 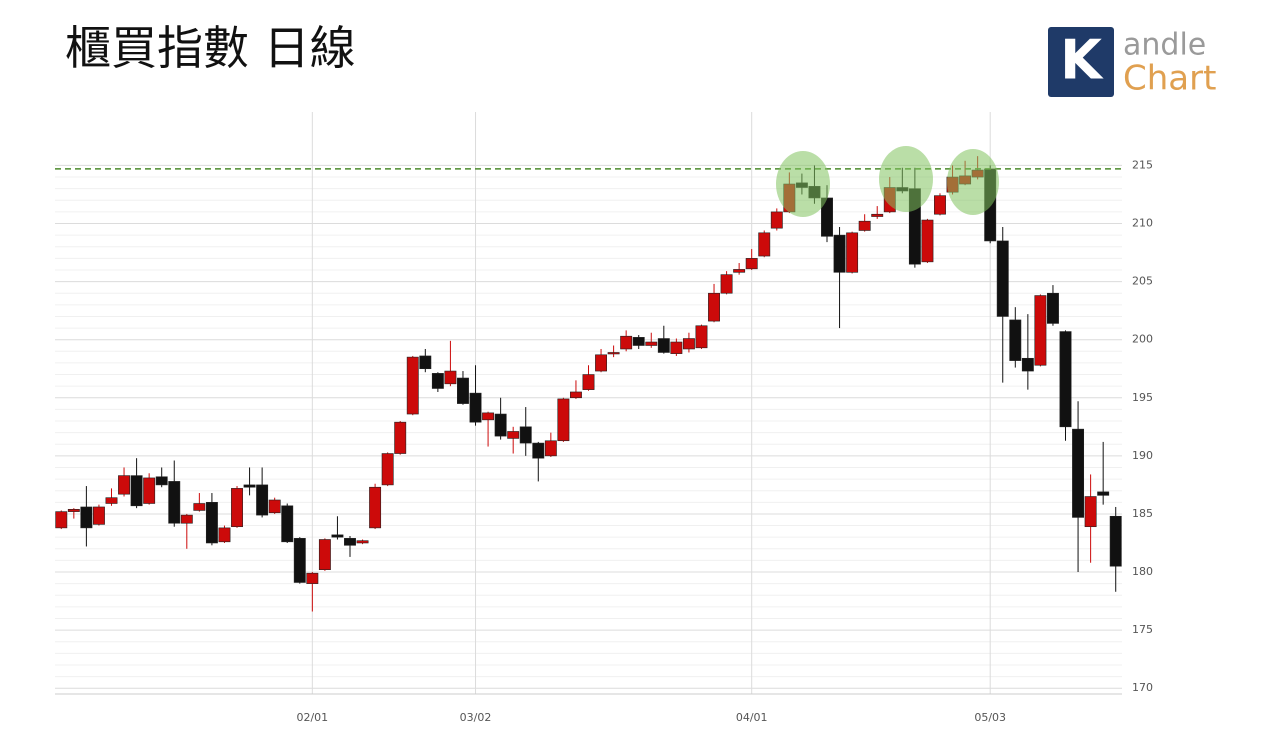 I want to click on x-tick-label: 02/01, so click(x=312, y=717).